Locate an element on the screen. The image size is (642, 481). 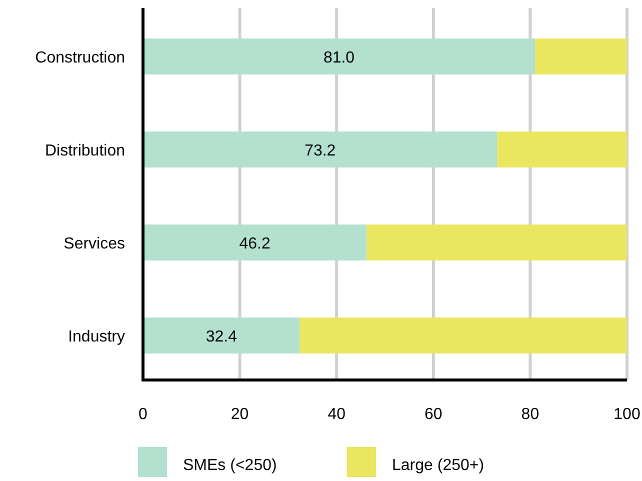
data-label: 32.4 is located at coordinates (222, 337).